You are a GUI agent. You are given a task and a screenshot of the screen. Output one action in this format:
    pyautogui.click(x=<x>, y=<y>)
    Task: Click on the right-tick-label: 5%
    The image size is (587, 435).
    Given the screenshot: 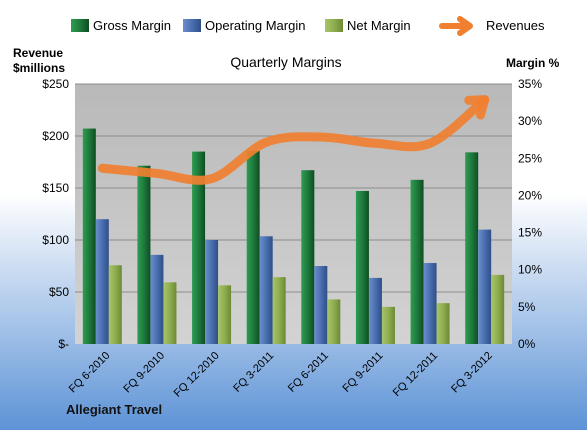 What is the action you would take?
    pyautogui.click(x=527, y=307)
    